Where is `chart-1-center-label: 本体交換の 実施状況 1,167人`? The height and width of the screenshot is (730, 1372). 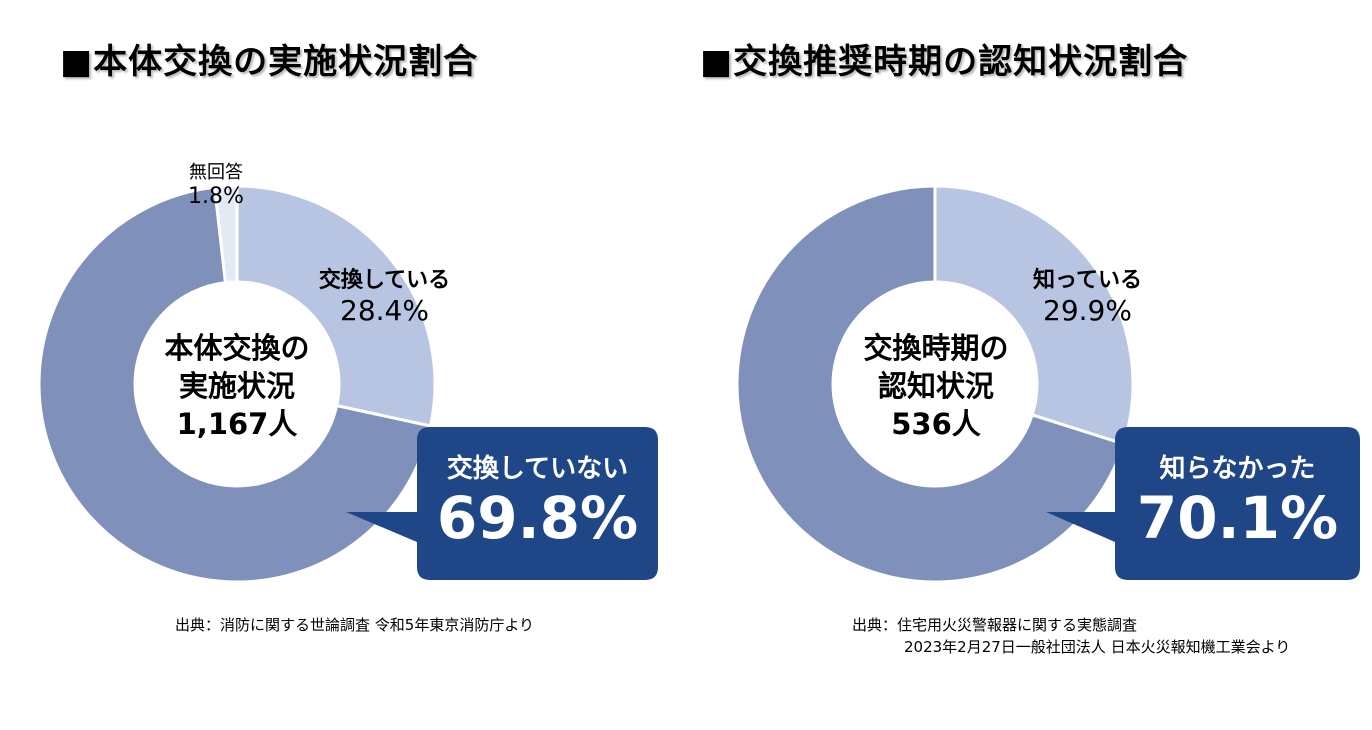
chart-1-center-label: 本体交換の 実施状況 1,167人 is located at coordinates (237, 386).